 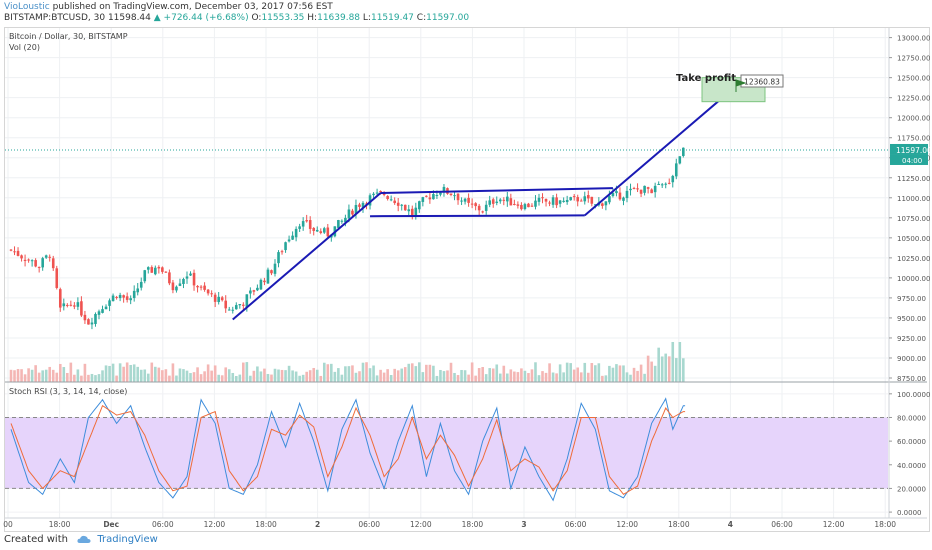 What do you see at coordinates (912, 161) in the screenshot?
I see `countdown-label: 04:00` at bounding box center [912, 161].